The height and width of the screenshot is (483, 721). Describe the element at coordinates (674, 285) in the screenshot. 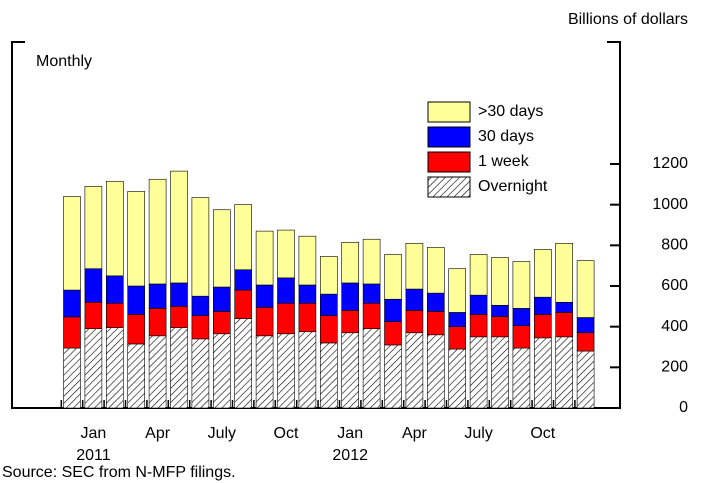

I see `y-tick-label: 600` at that location.